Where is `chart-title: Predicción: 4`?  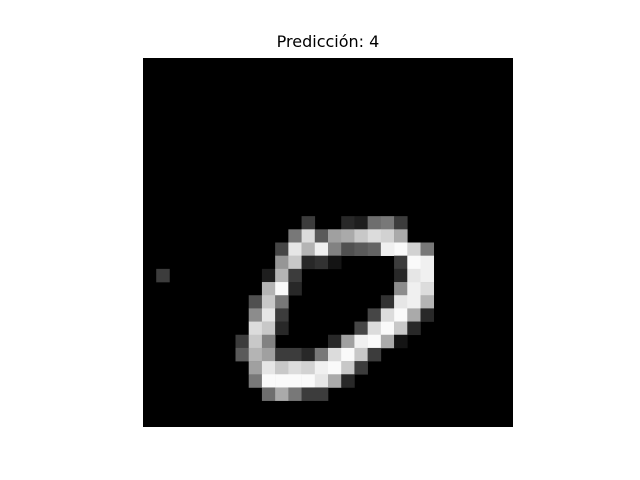
chart-title: Predicción: 4 is located at coordinates (328, 41).